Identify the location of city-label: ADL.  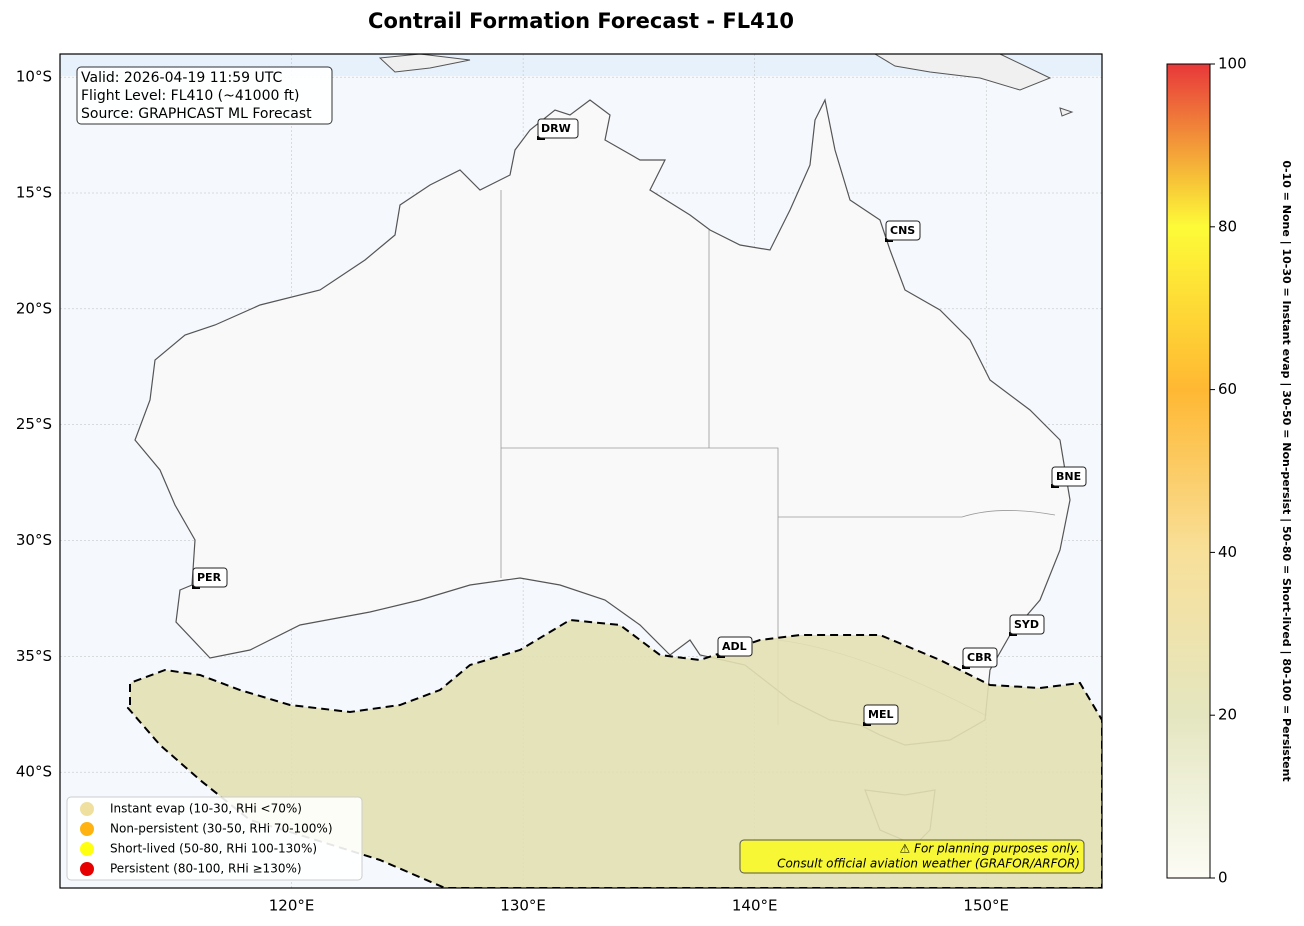
(734, 646).